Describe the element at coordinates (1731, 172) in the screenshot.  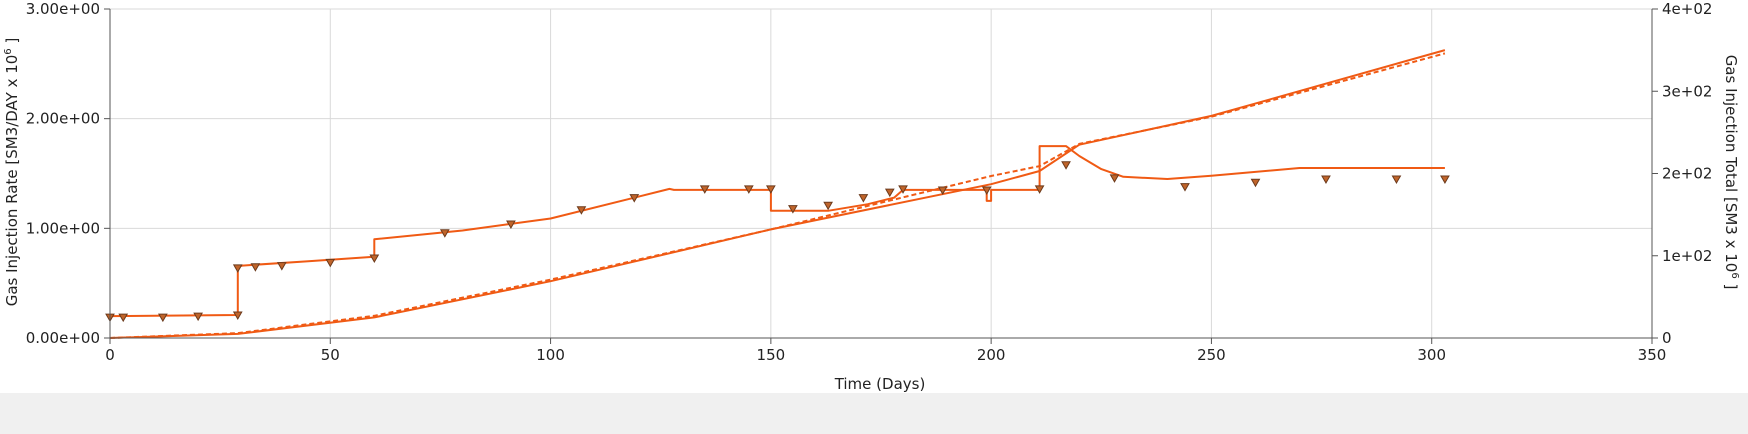
I see `y2-axis-title: Gas Injection Total [SM3 x 106 ]` at that location.